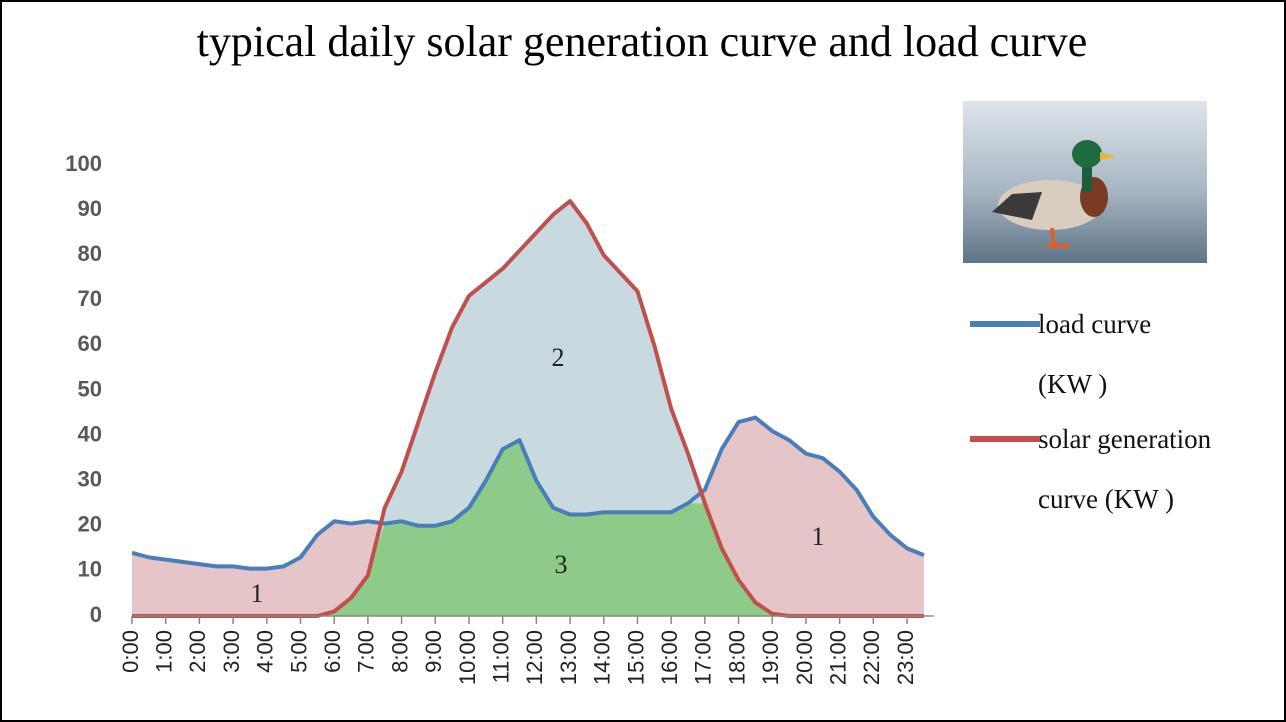 The height and width of the screenshot is (722, 1286). What do you see at coordinates (534, 657) in the screenshot?
I see `x-tick-label: 12:00` at bounding box center [534, 657].